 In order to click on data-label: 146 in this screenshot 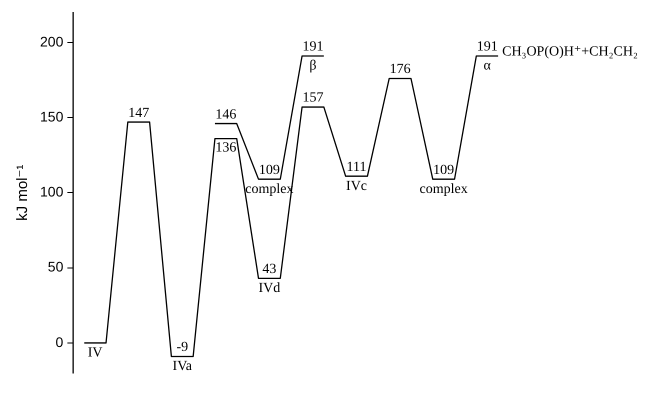, I will do `click(225, 114)`.